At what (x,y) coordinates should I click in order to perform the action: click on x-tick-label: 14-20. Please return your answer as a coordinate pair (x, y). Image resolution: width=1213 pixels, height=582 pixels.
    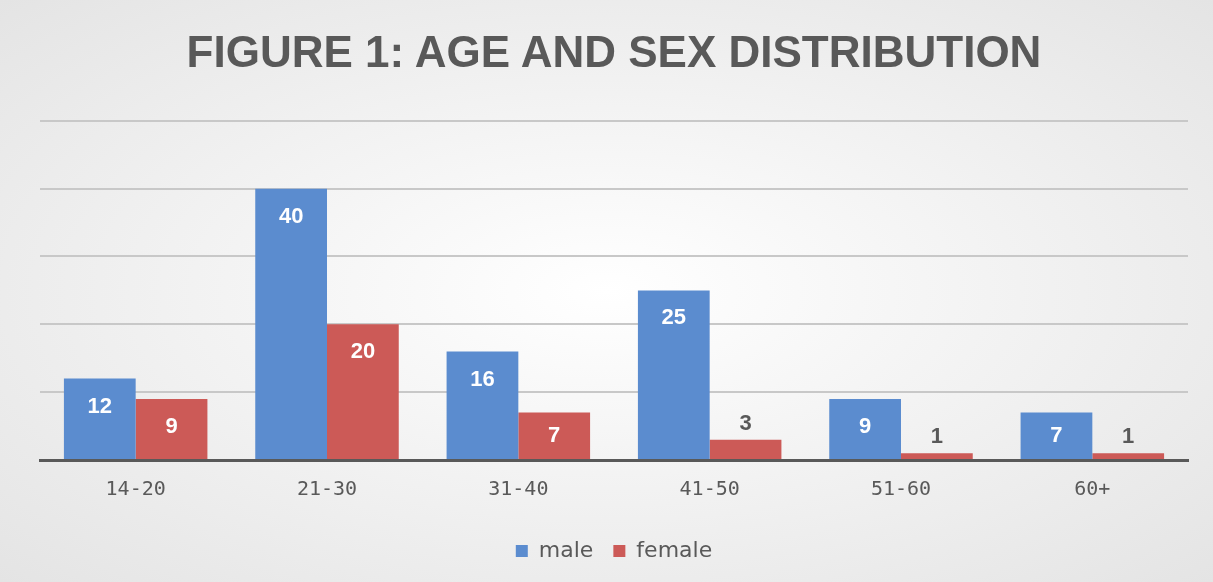
    Looking at the image, I should click on (135, 488).